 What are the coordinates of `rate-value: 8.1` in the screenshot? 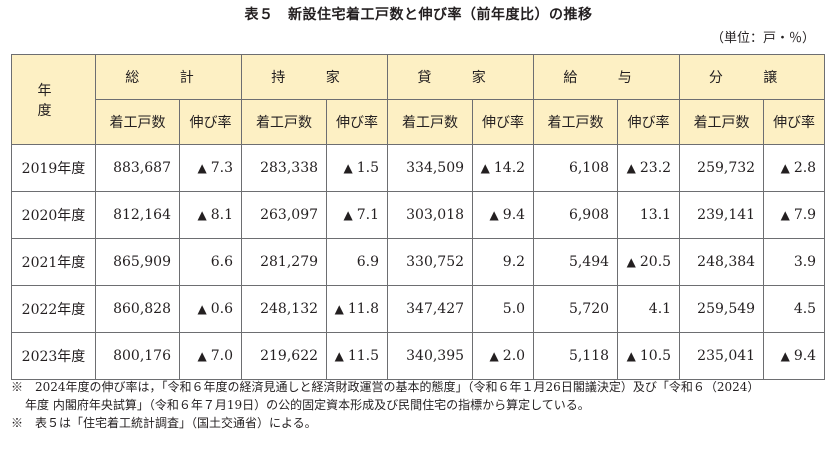 It's located at (222, 215).